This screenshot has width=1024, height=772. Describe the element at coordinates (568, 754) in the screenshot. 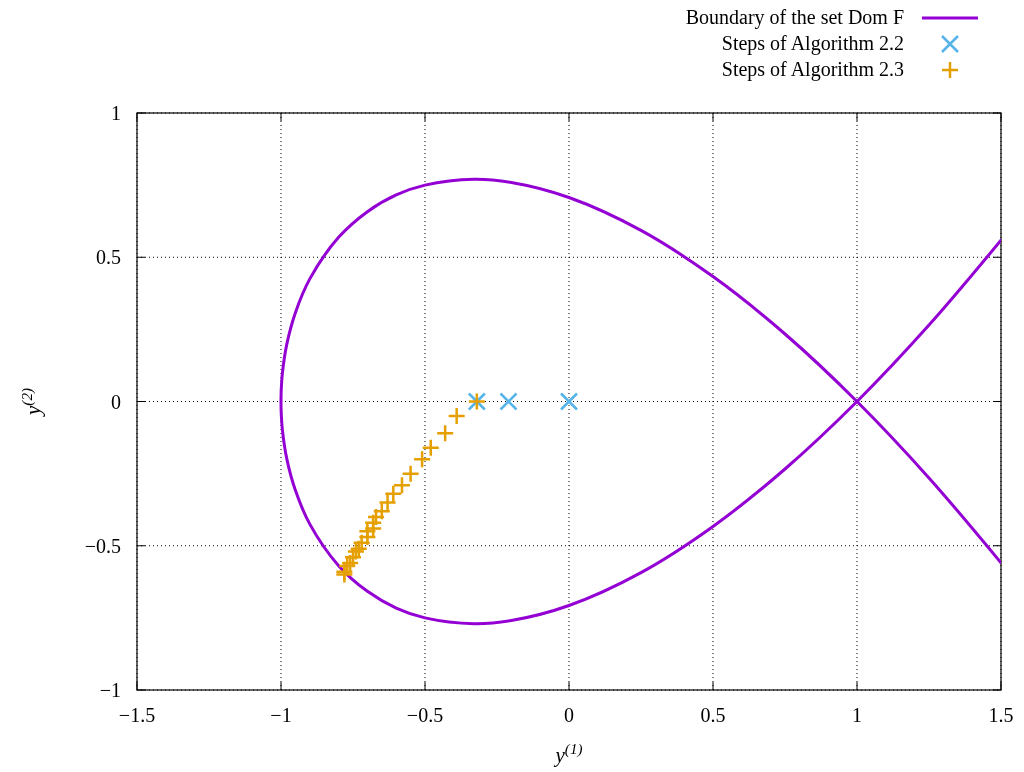

I see `x-axis-title: y$^{(1)}$` at that location.